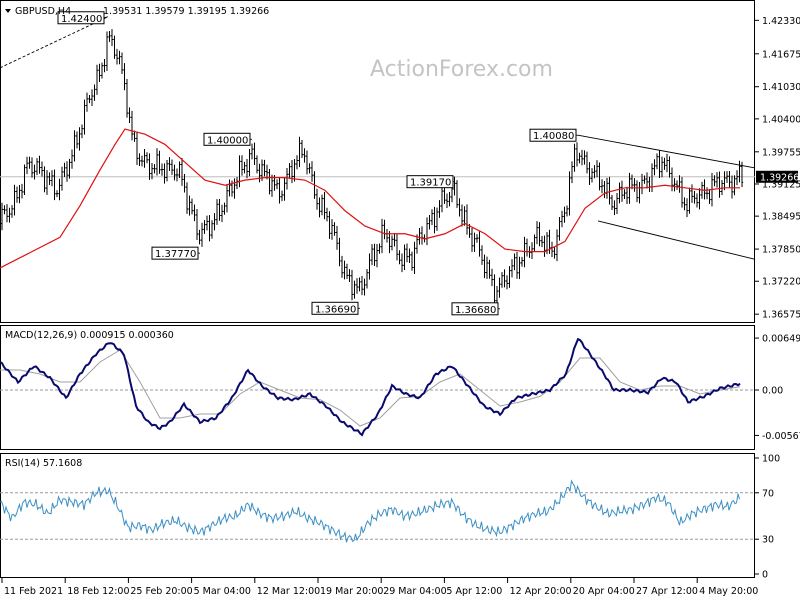 This screenshot has width=800, height=600. Describe the element at coordinates (8, 11) in the screenshot. I see `dropdown-icon` at that location.